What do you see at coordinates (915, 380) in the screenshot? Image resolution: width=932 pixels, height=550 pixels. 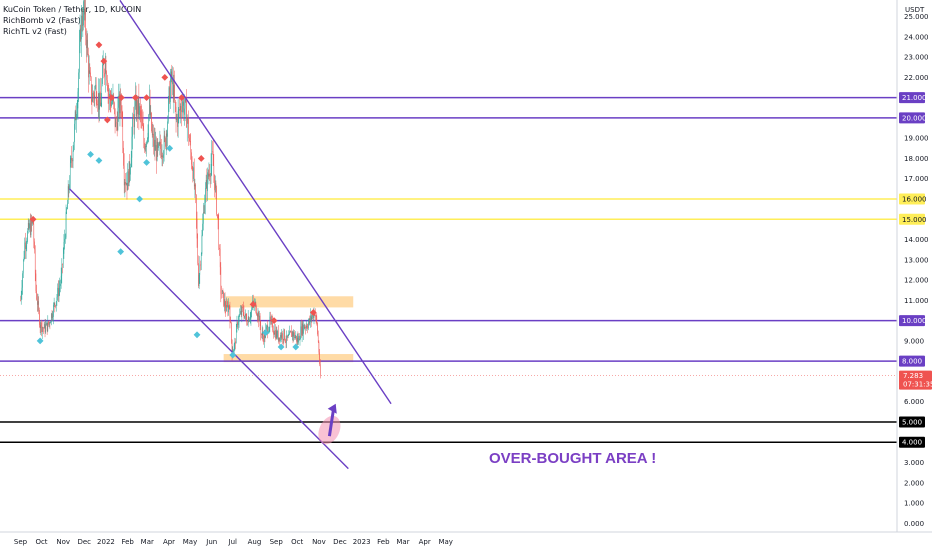 I see `last-price-badge` at bounding box center [915, 380].